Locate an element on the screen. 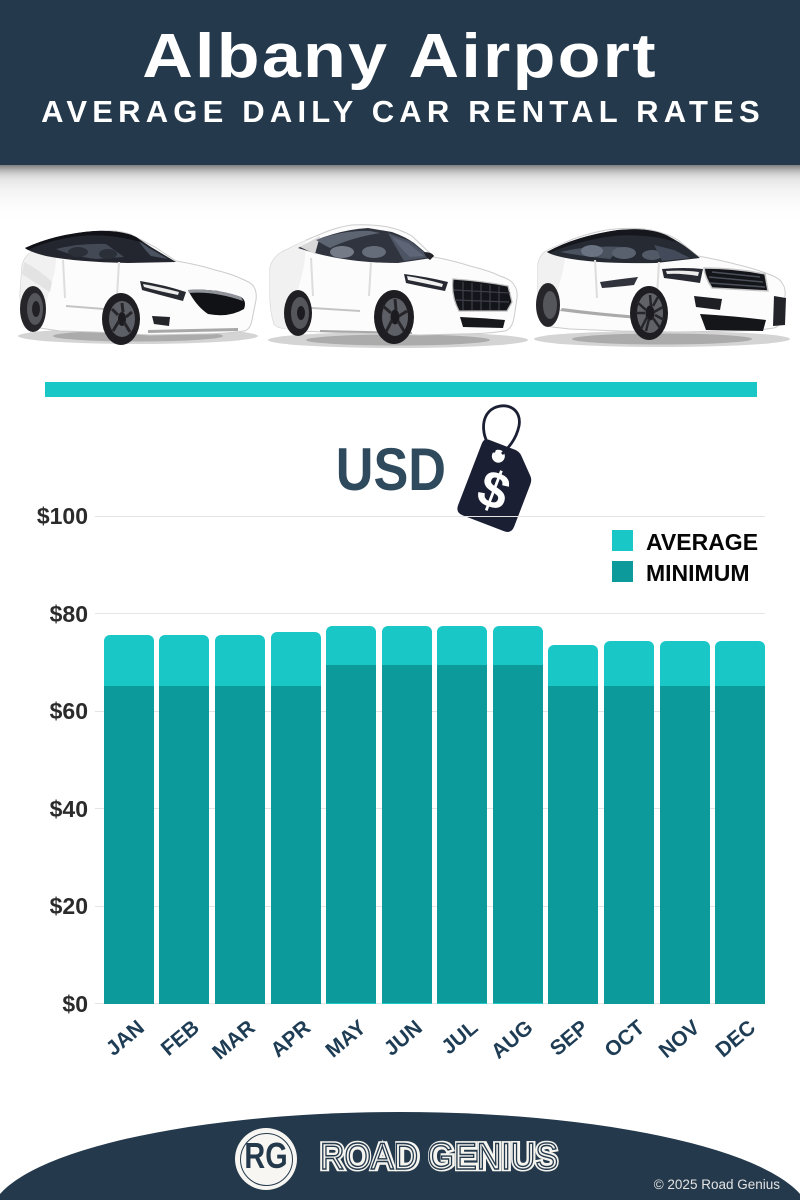 The width and height of the screenshot is (800, 1200). svg-text: ROAD GENIUS is located at coordinates (439, 1156).